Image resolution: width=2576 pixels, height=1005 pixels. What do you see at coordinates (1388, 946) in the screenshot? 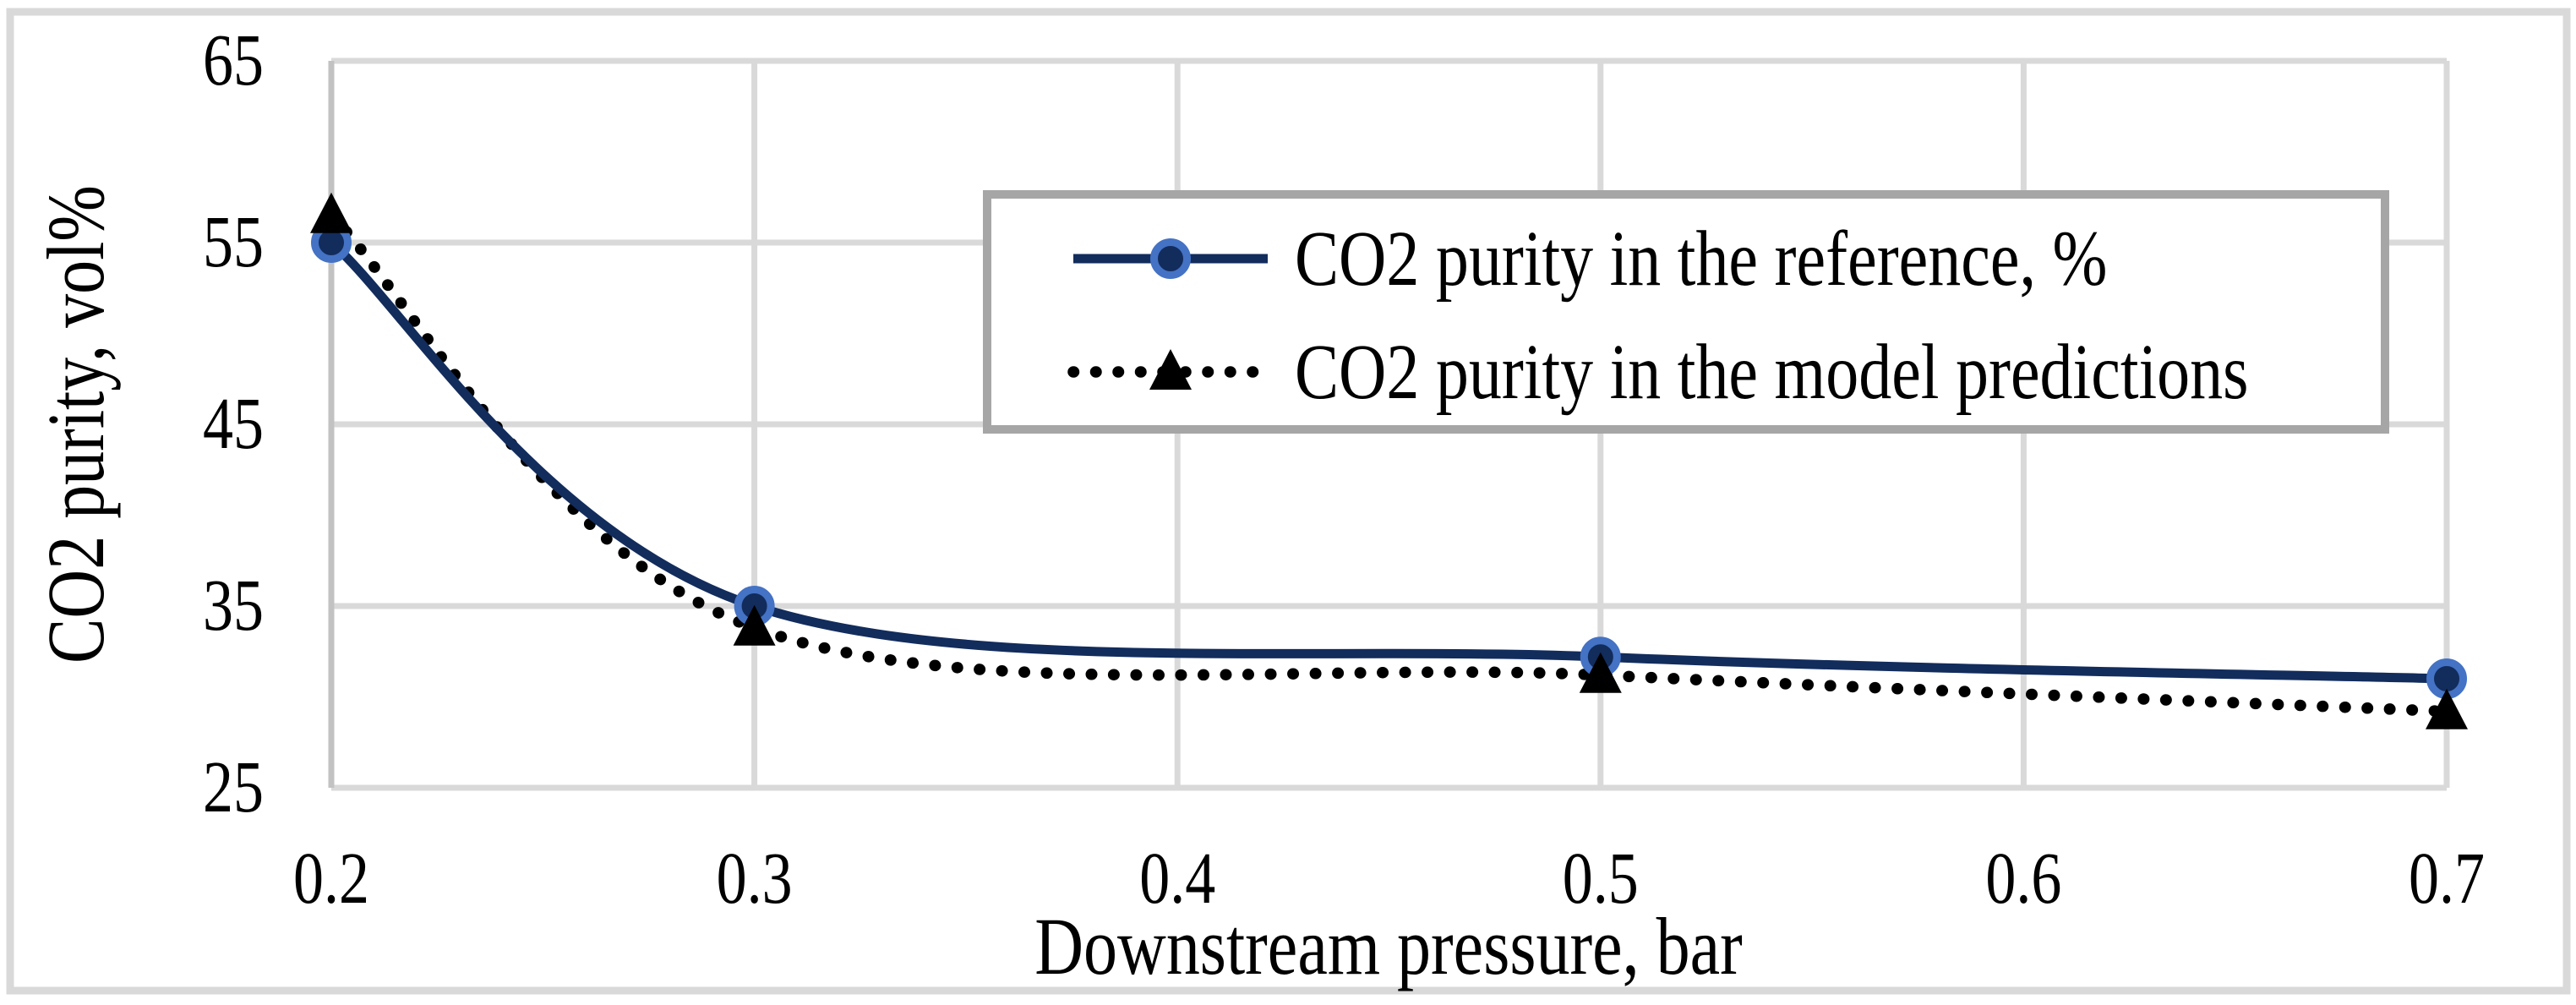
I see `x-axis-title: Downstream pressure, bar` at bounding box center [1388, 946].